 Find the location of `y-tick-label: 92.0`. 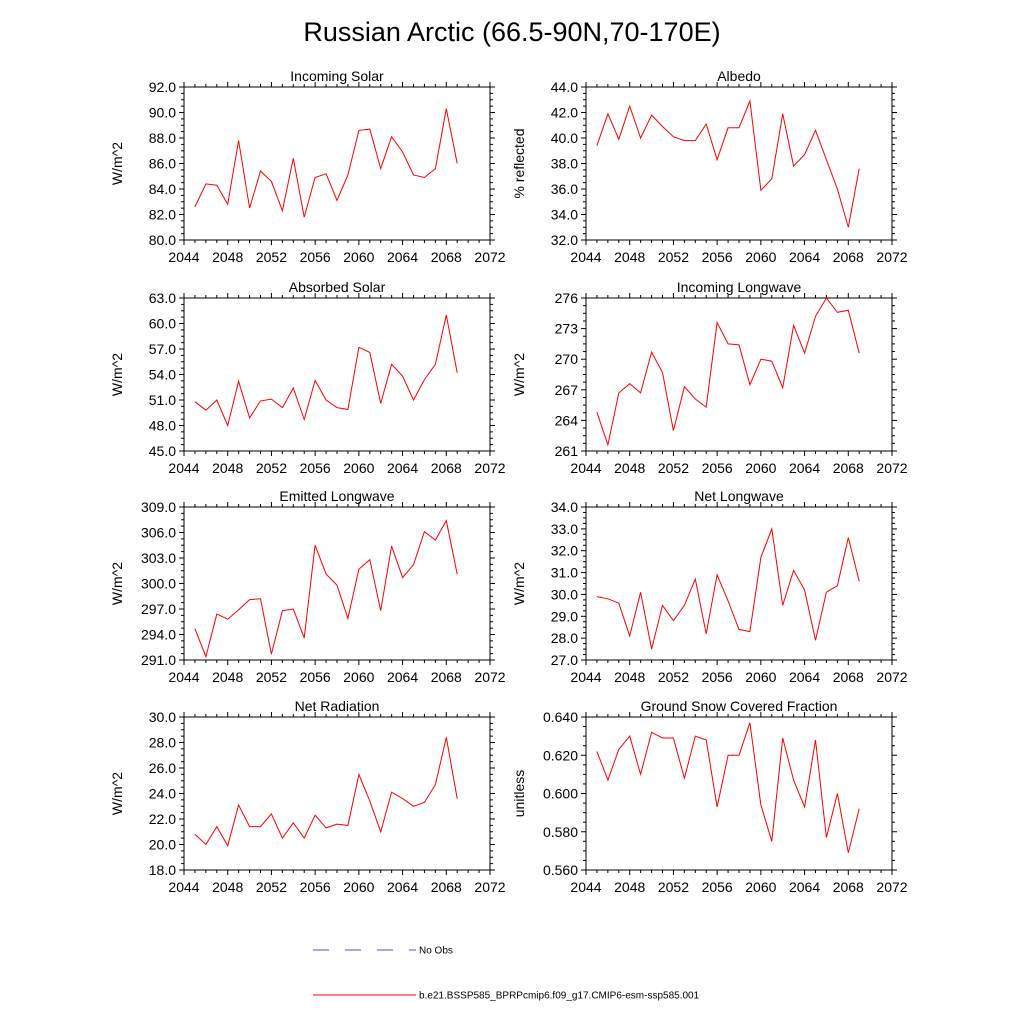

y-tick-label: 92.0 is located at coordinates (162, 87).